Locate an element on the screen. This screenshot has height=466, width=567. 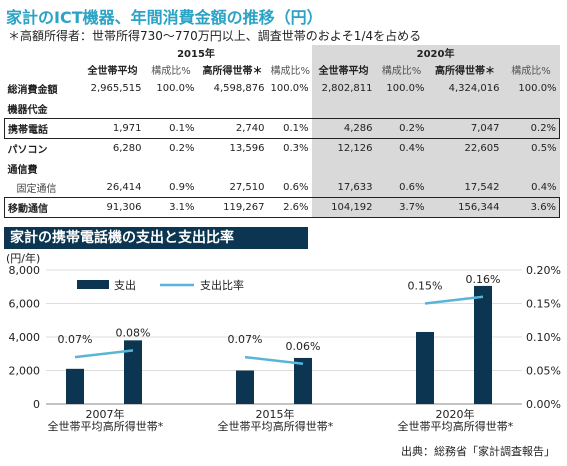
x-group-label: 2015年 is located at coordinates (275, 414).